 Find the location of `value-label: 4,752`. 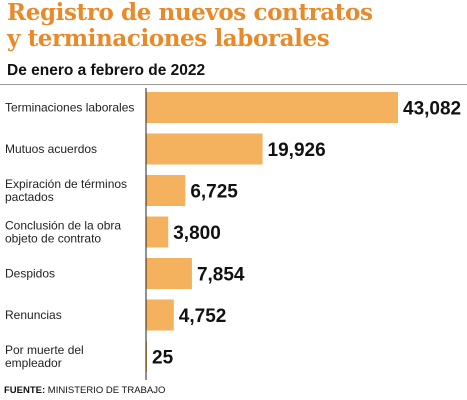

value-label: 4,752 is located at coordinates (203, 316).